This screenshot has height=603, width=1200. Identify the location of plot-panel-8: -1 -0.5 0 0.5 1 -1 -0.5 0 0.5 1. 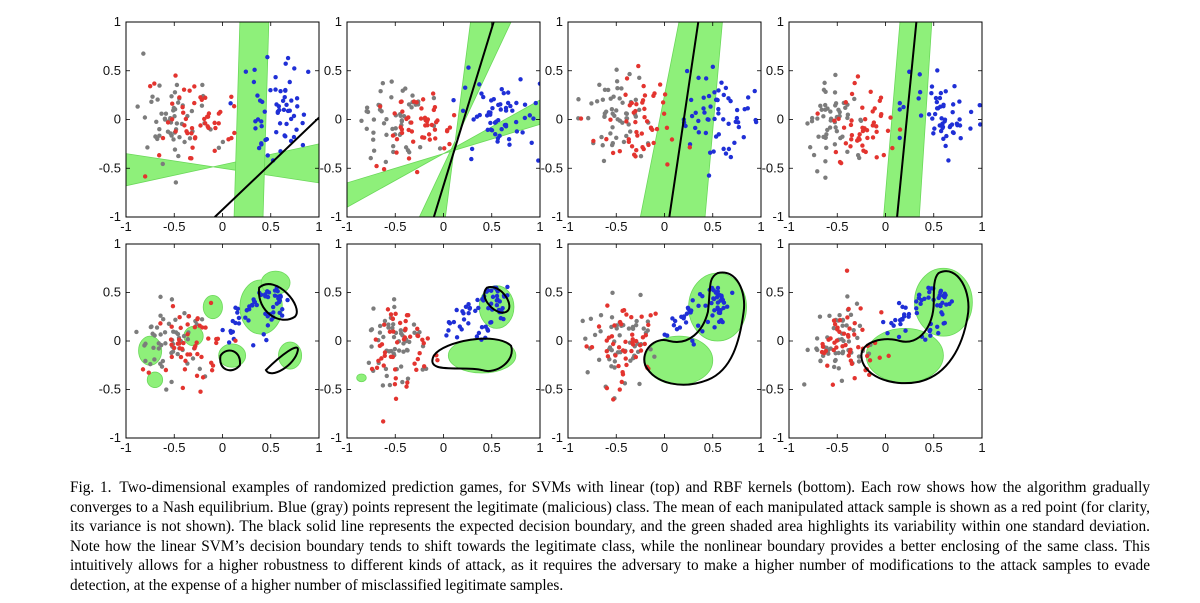
(874, 345).